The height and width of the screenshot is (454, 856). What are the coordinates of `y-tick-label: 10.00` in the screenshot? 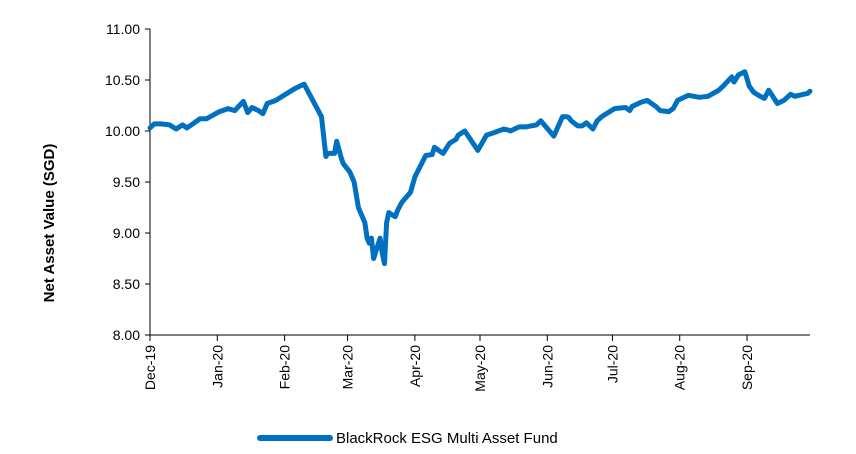 It's located at (122, 131).